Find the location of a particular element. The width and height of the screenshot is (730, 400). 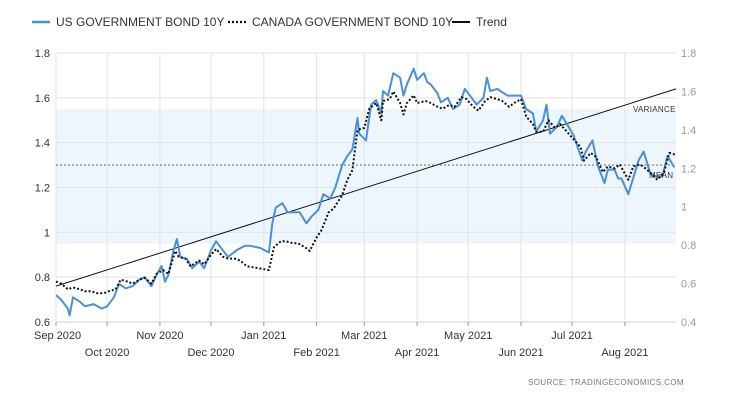

legend-item-trend: Trend is located at coordinates (479, 22).